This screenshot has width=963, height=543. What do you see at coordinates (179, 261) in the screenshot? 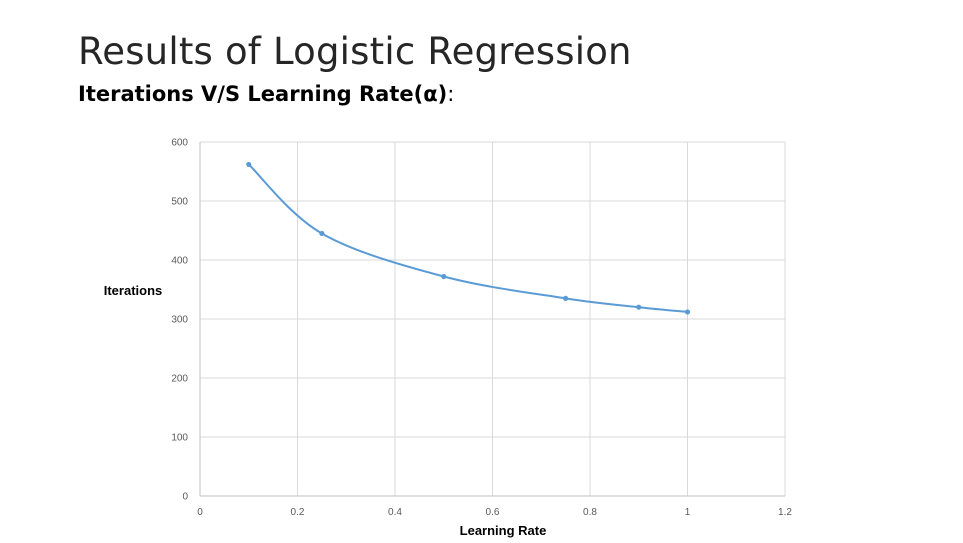
I see `y-tick-label: 400` at bounding box center [179, 261].